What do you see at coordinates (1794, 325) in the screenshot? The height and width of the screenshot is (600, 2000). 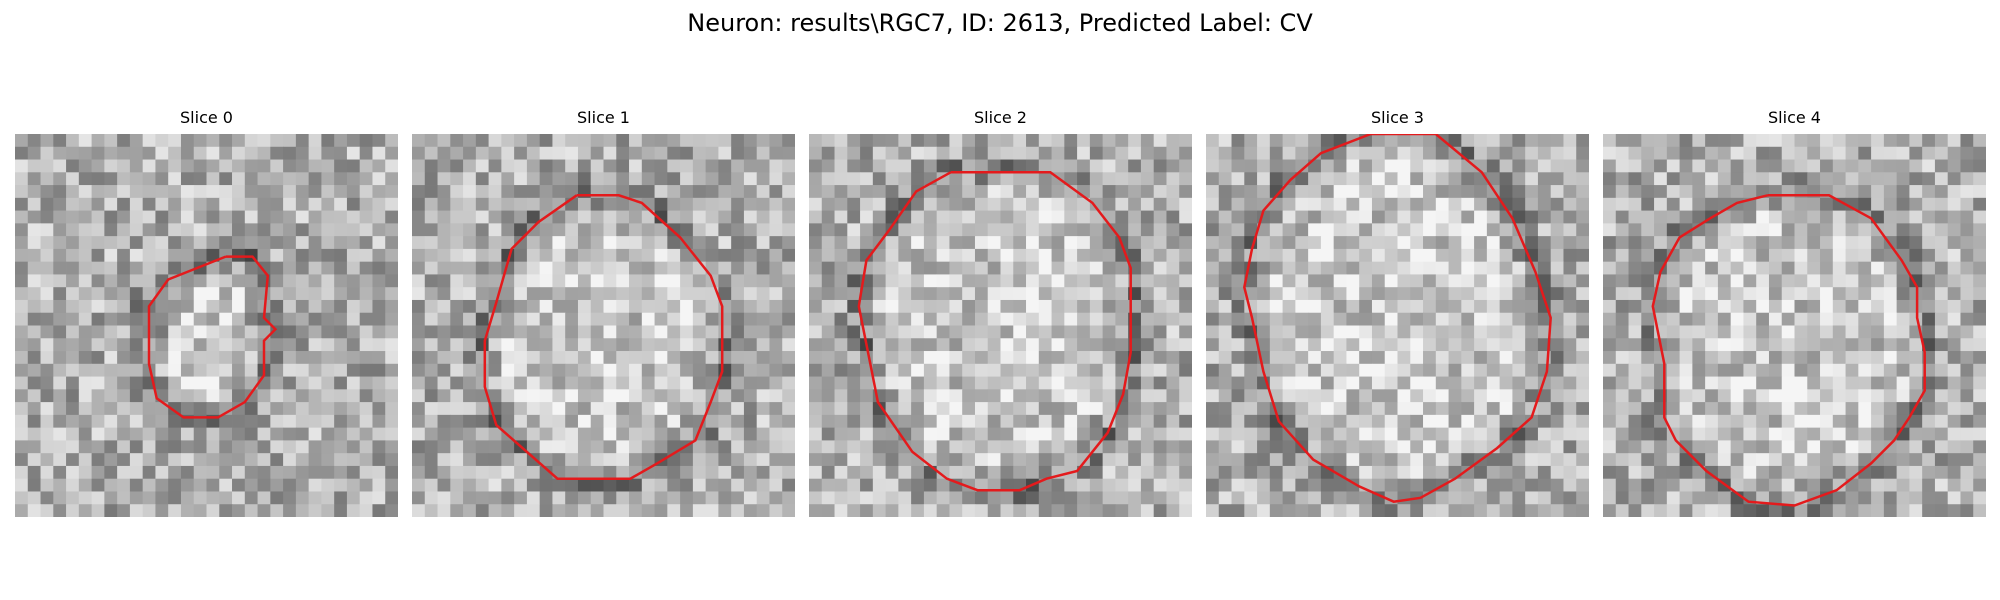 I see `slice-image` at bounding box center [1794, 325].